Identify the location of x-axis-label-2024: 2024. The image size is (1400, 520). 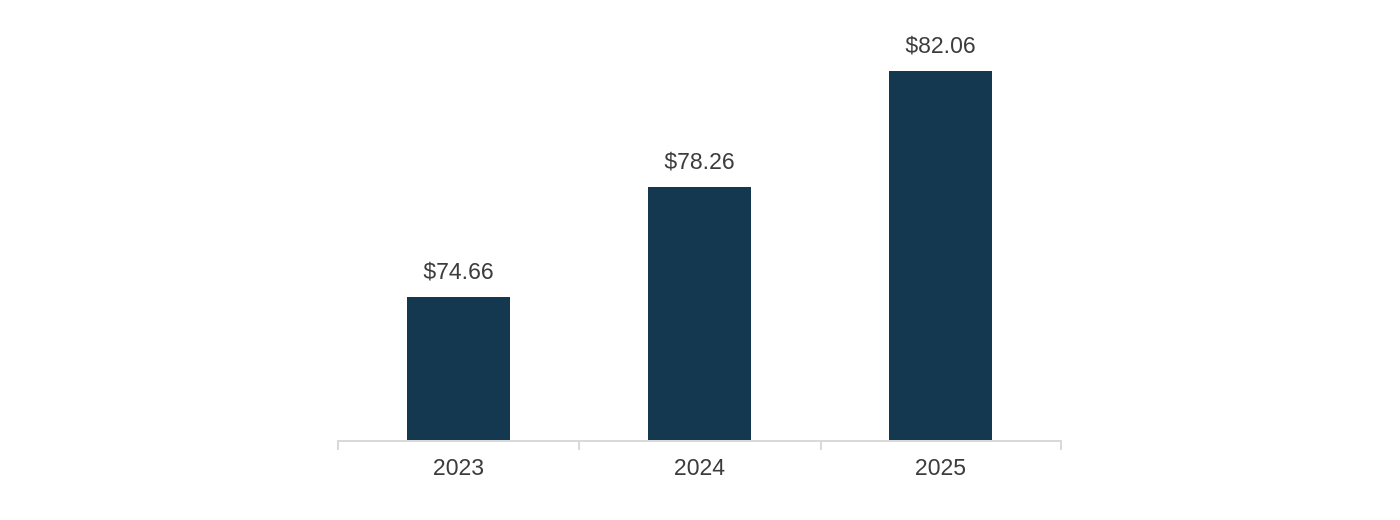
(699, 467).